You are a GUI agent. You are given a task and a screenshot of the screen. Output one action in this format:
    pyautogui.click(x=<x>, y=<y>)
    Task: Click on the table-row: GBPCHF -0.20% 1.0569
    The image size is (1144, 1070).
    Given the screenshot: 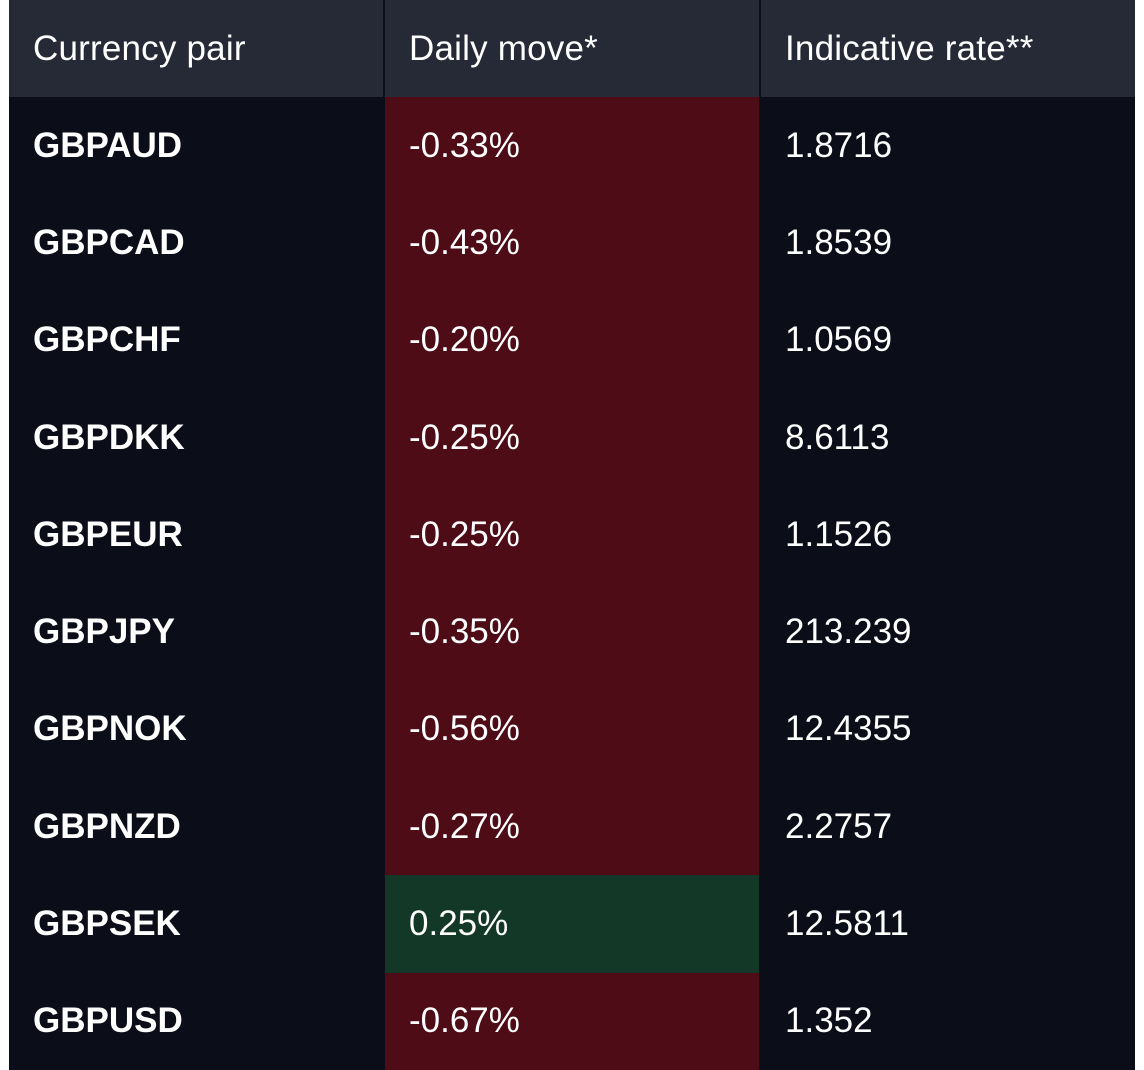 What is the action you would take?
    pyautogui.click(x=572, y=340)
    